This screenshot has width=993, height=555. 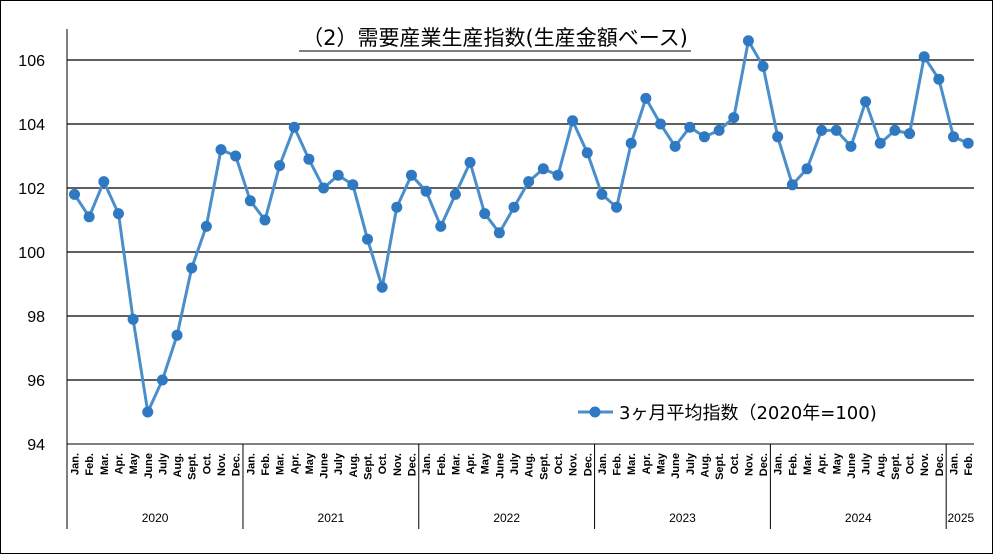 What do you see at coordinates (960, 518) in the screenshot?
I see `year-label: 2025` at bounding box center [960, 518].